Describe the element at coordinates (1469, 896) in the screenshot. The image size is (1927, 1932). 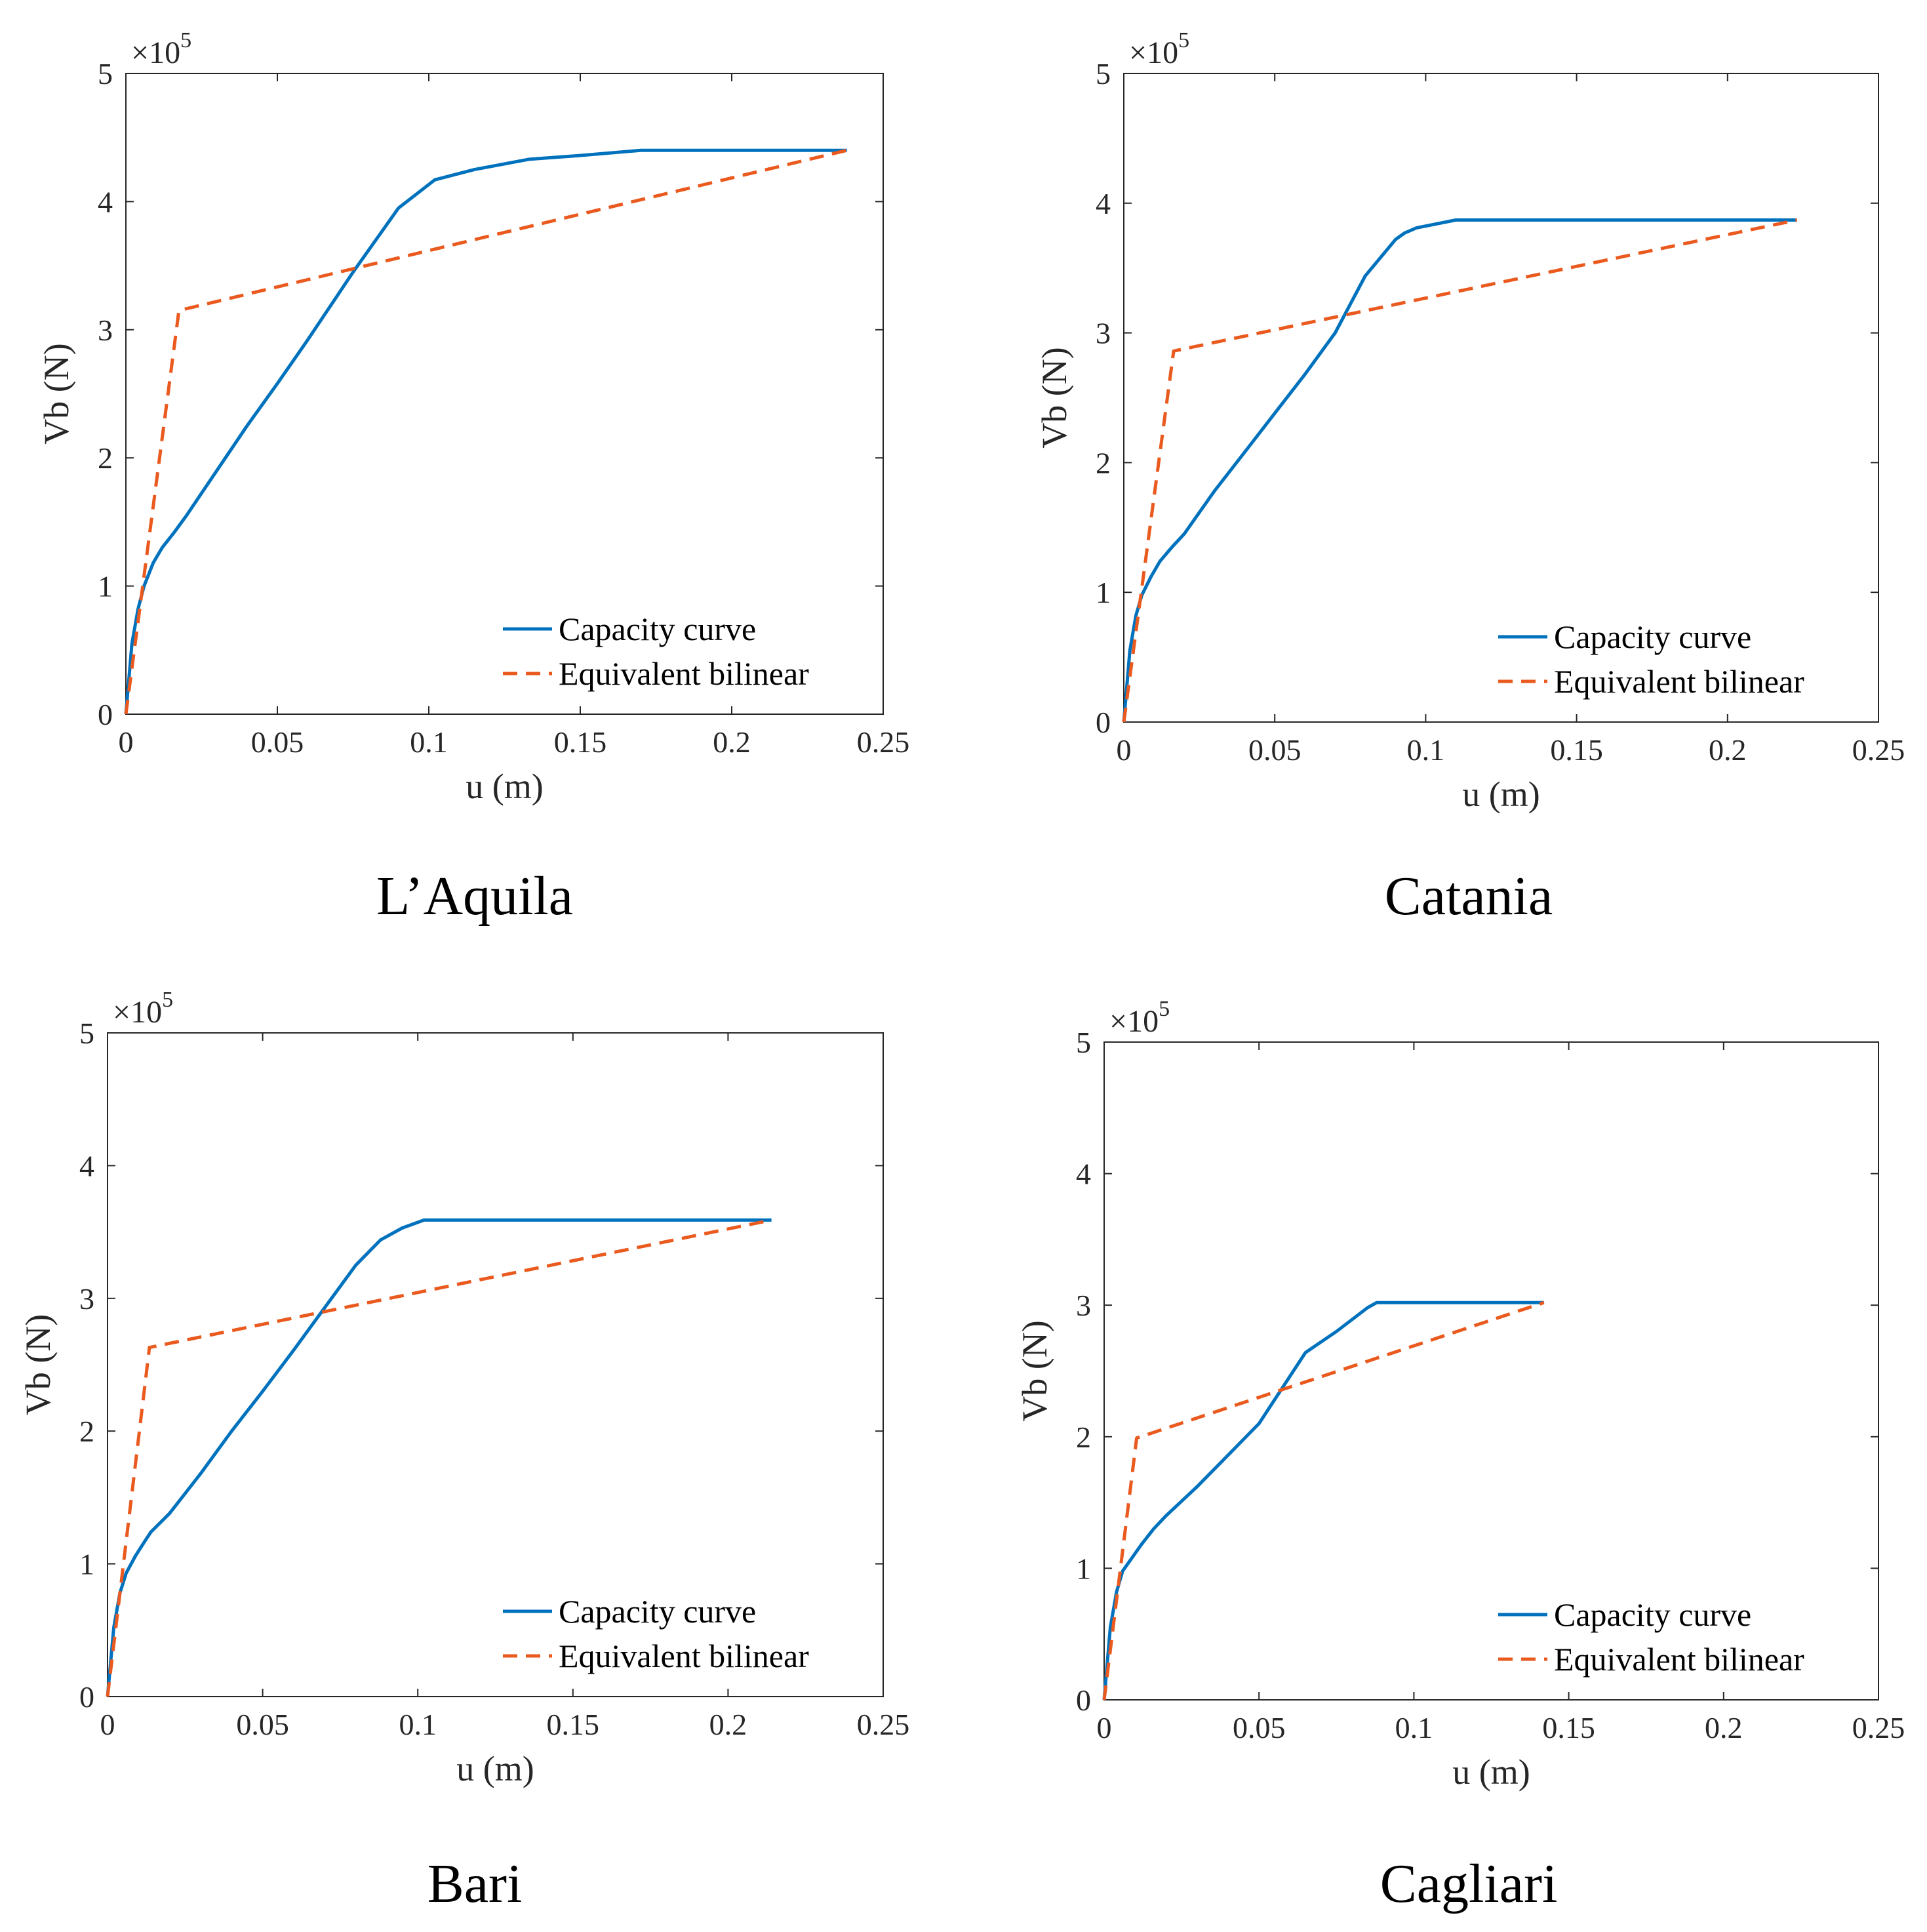
I see `panel-caption: Catania` at that location.